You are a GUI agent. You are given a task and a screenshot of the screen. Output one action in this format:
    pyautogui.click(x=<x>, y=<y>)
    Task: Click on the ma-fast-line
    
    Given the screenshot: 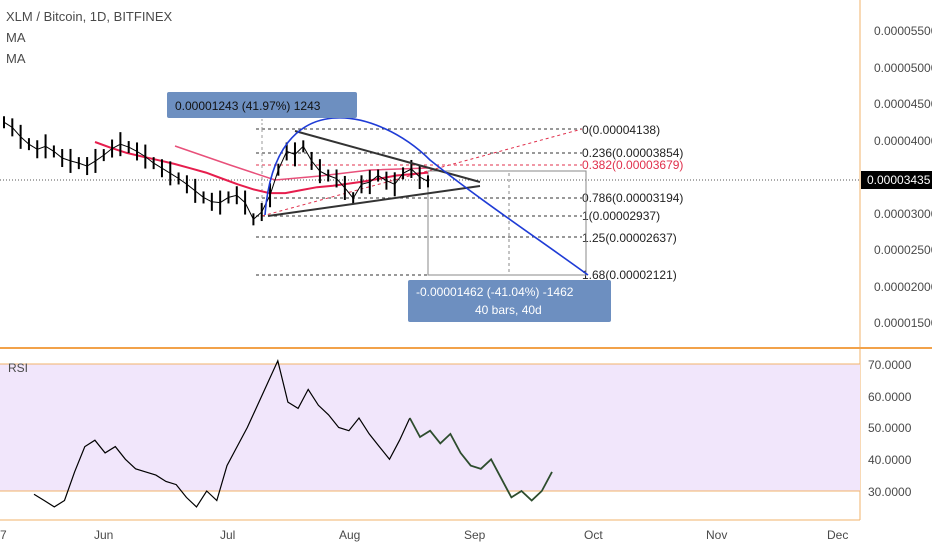 What is the action you would take?
    pyautogui.click(x=301, y=163)
    